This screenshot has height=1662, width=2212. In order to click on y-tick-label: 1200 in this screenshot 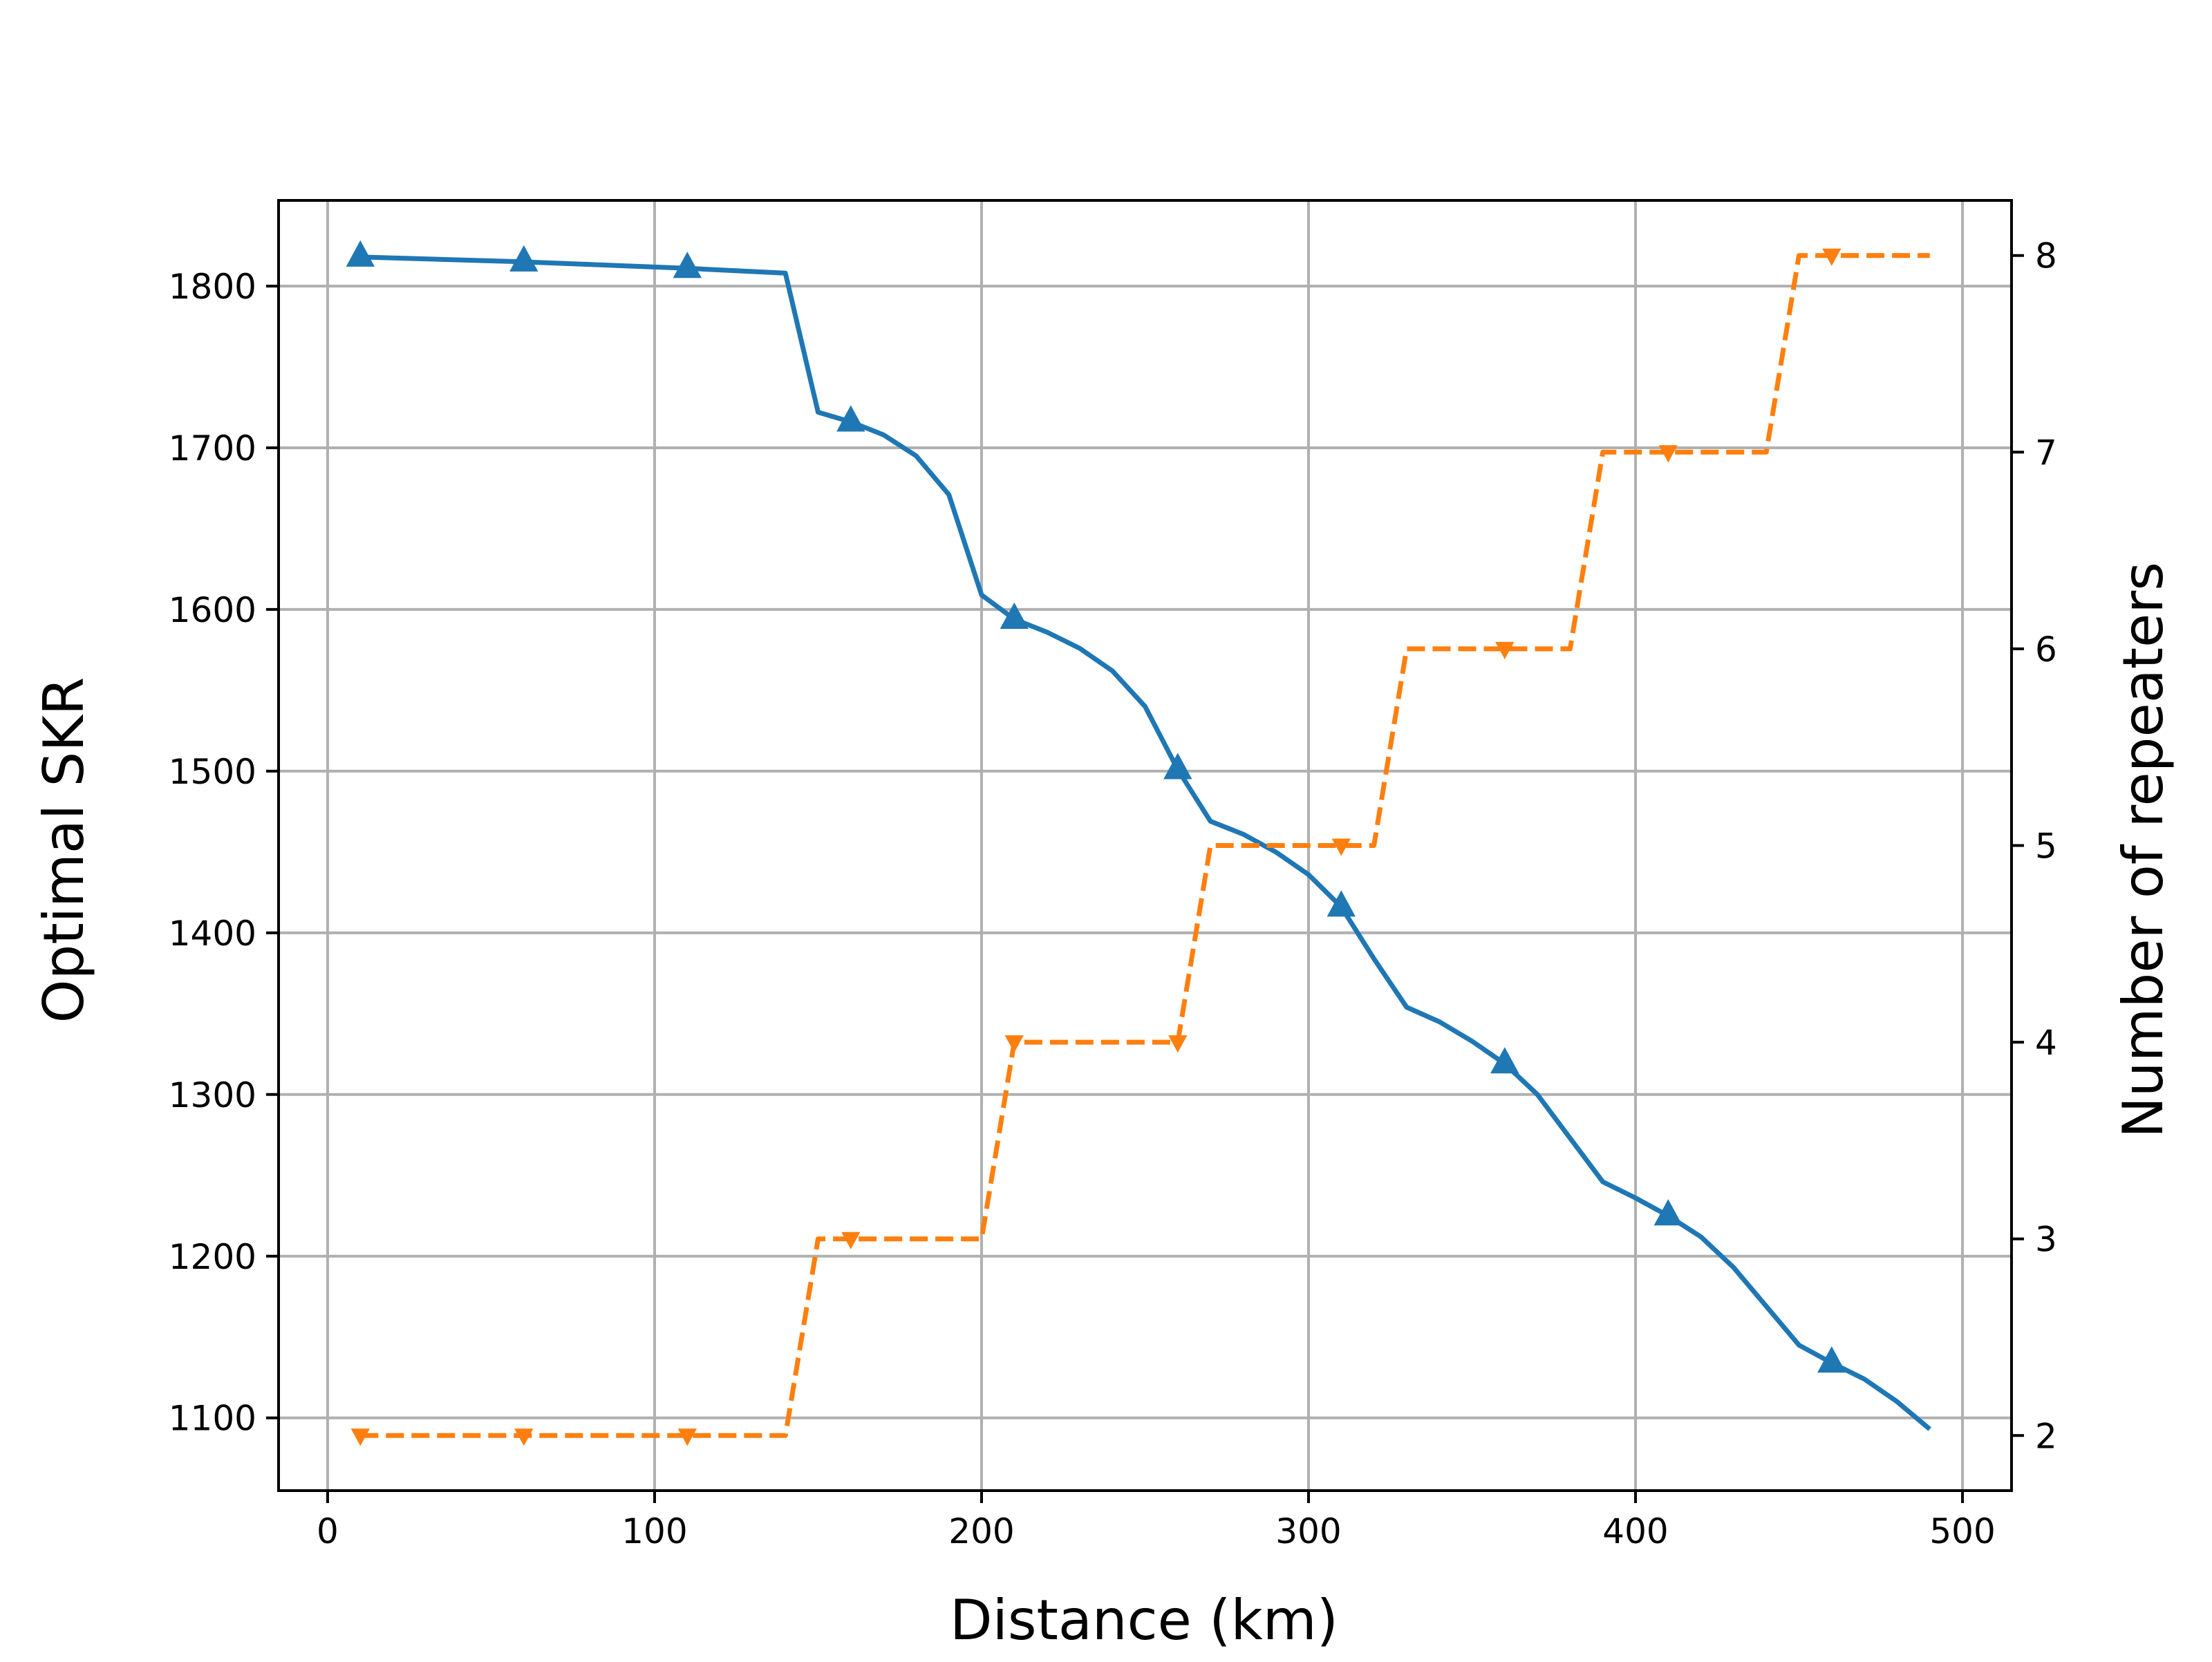, I will do `click(212, 1257)`.